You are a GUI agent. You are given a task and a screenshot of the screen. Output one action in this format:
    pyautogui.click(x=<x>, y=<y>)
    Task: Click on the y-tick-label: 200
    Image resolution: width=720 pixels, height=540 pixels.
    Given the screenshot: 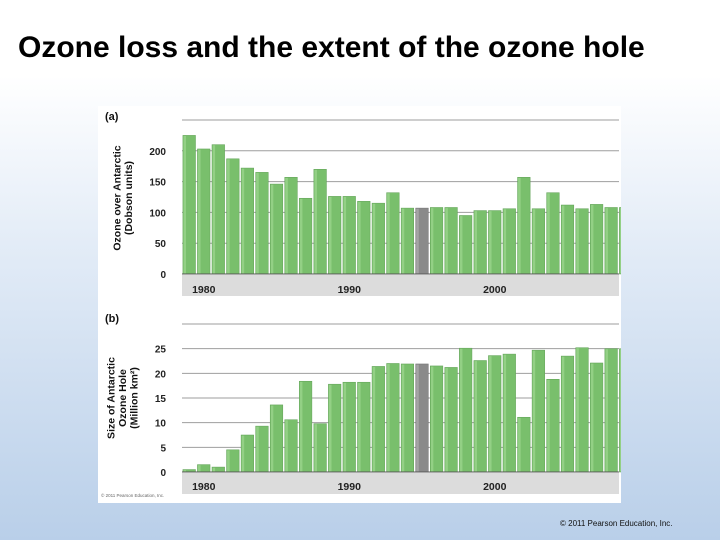 What is the action you would take?
    pyautogui.click(x=157, y=152)
    